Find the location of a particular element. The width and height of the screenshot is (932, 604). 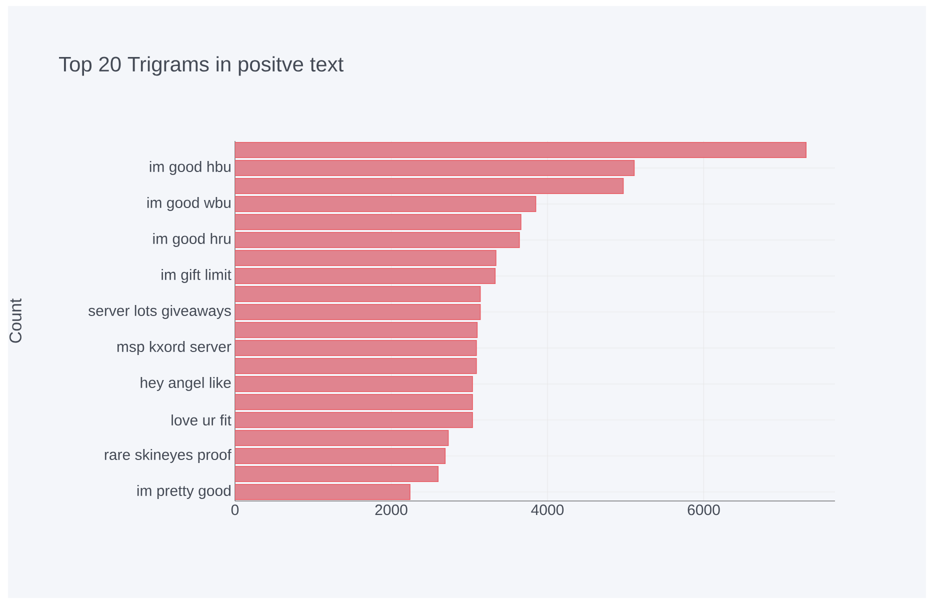

x-tick-label: 4000 is located at coordinates (547, 510).